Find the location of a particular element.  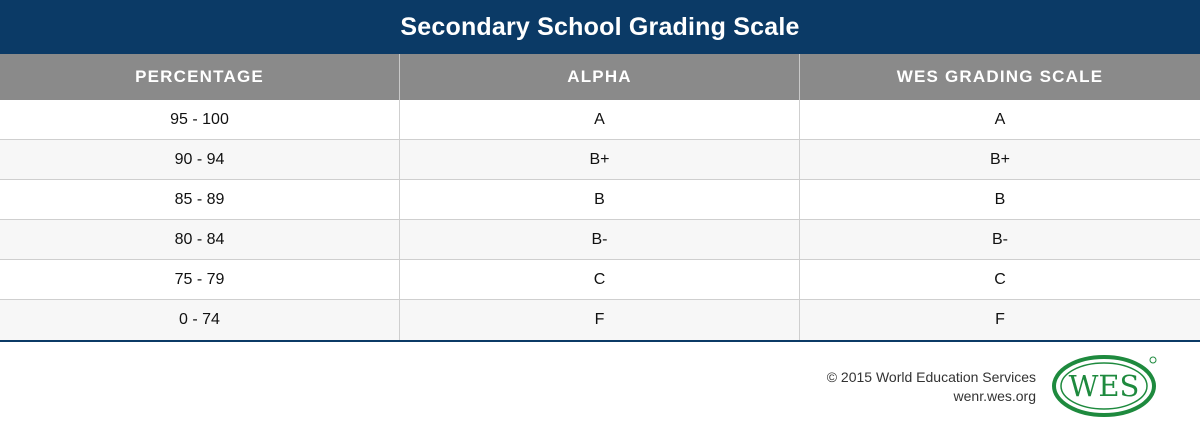

cell-percentage: 80 - 84 is located at coordinates (200, 239).